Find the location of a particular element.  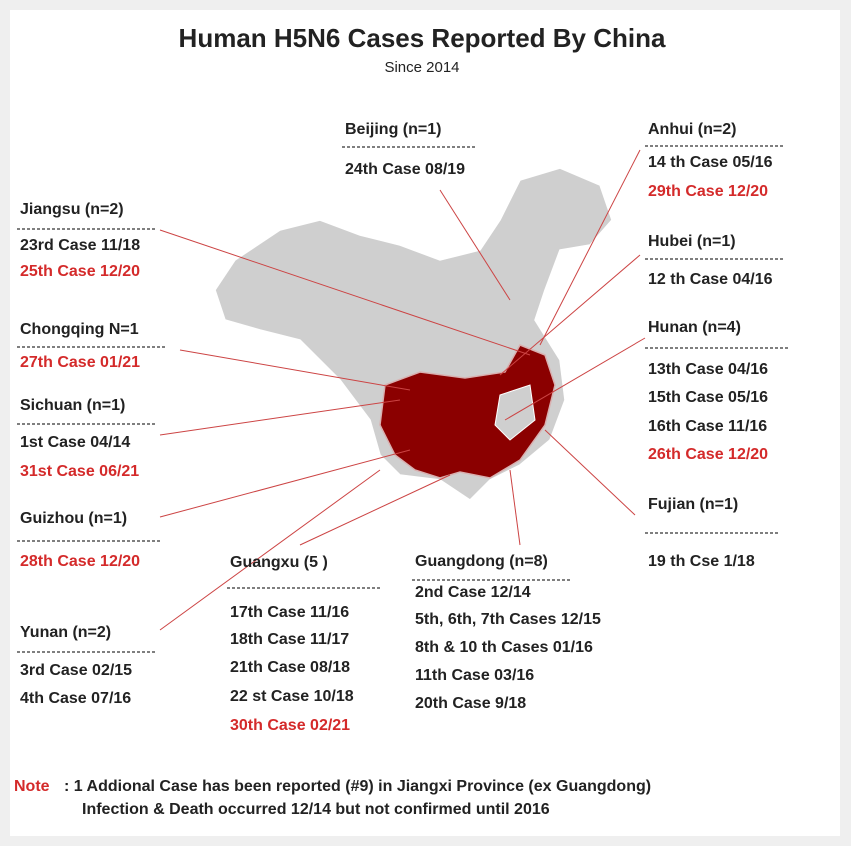

case-entry: 8th & 10 th Cases 01/16 is located at coordinates (504, 647).